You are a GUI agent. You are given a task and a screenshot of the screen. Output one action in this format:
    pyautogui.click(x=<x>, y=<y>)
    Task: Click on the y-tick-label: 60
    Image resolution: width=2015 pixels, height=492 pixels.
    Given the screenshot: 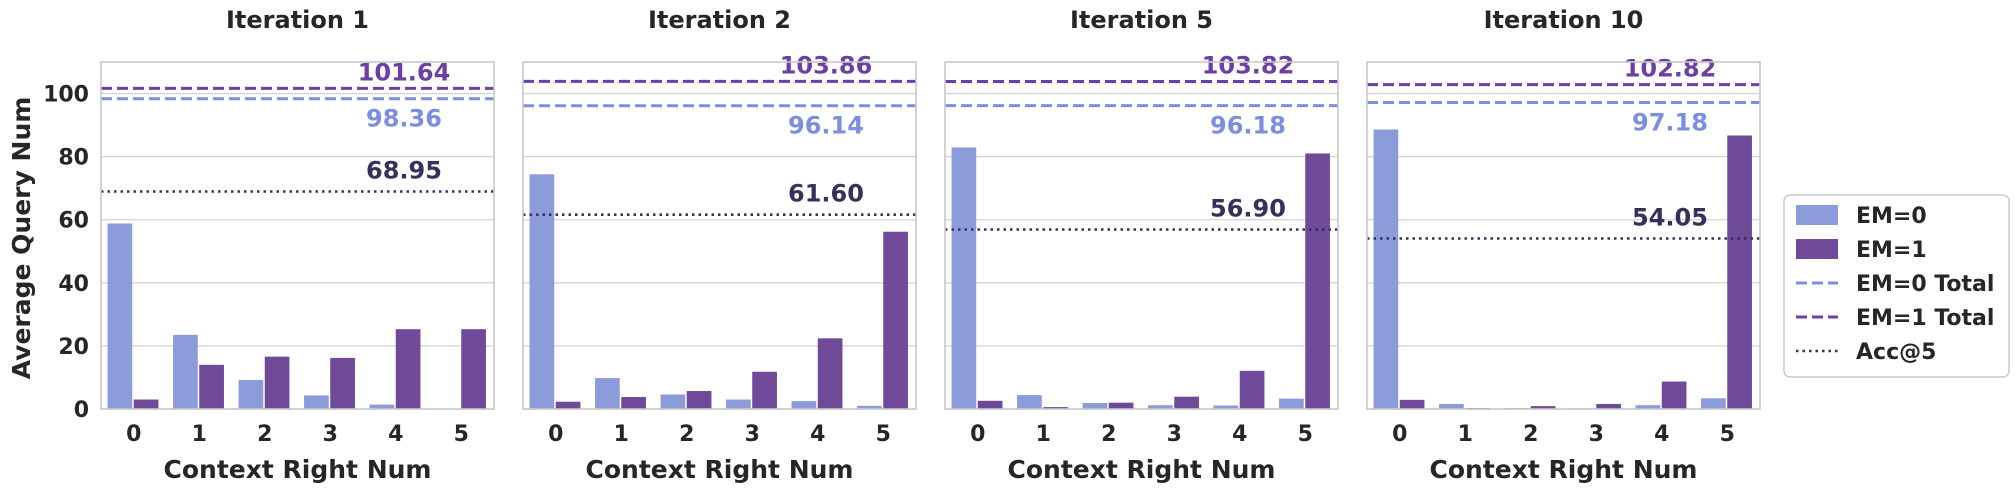 What is the action you would take?
    pyautogui.click(x=73, y=221)
    